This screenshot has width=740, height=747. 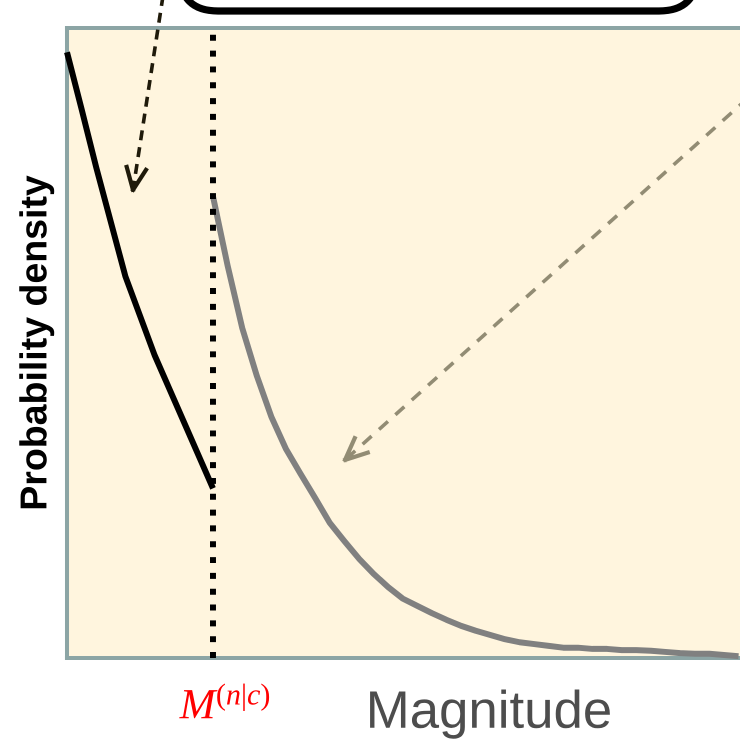 What do you see at coordinates (490, 714) in the screenshot?
I see `x-axis-title: Magnitude` at bounding box center [490, 714].